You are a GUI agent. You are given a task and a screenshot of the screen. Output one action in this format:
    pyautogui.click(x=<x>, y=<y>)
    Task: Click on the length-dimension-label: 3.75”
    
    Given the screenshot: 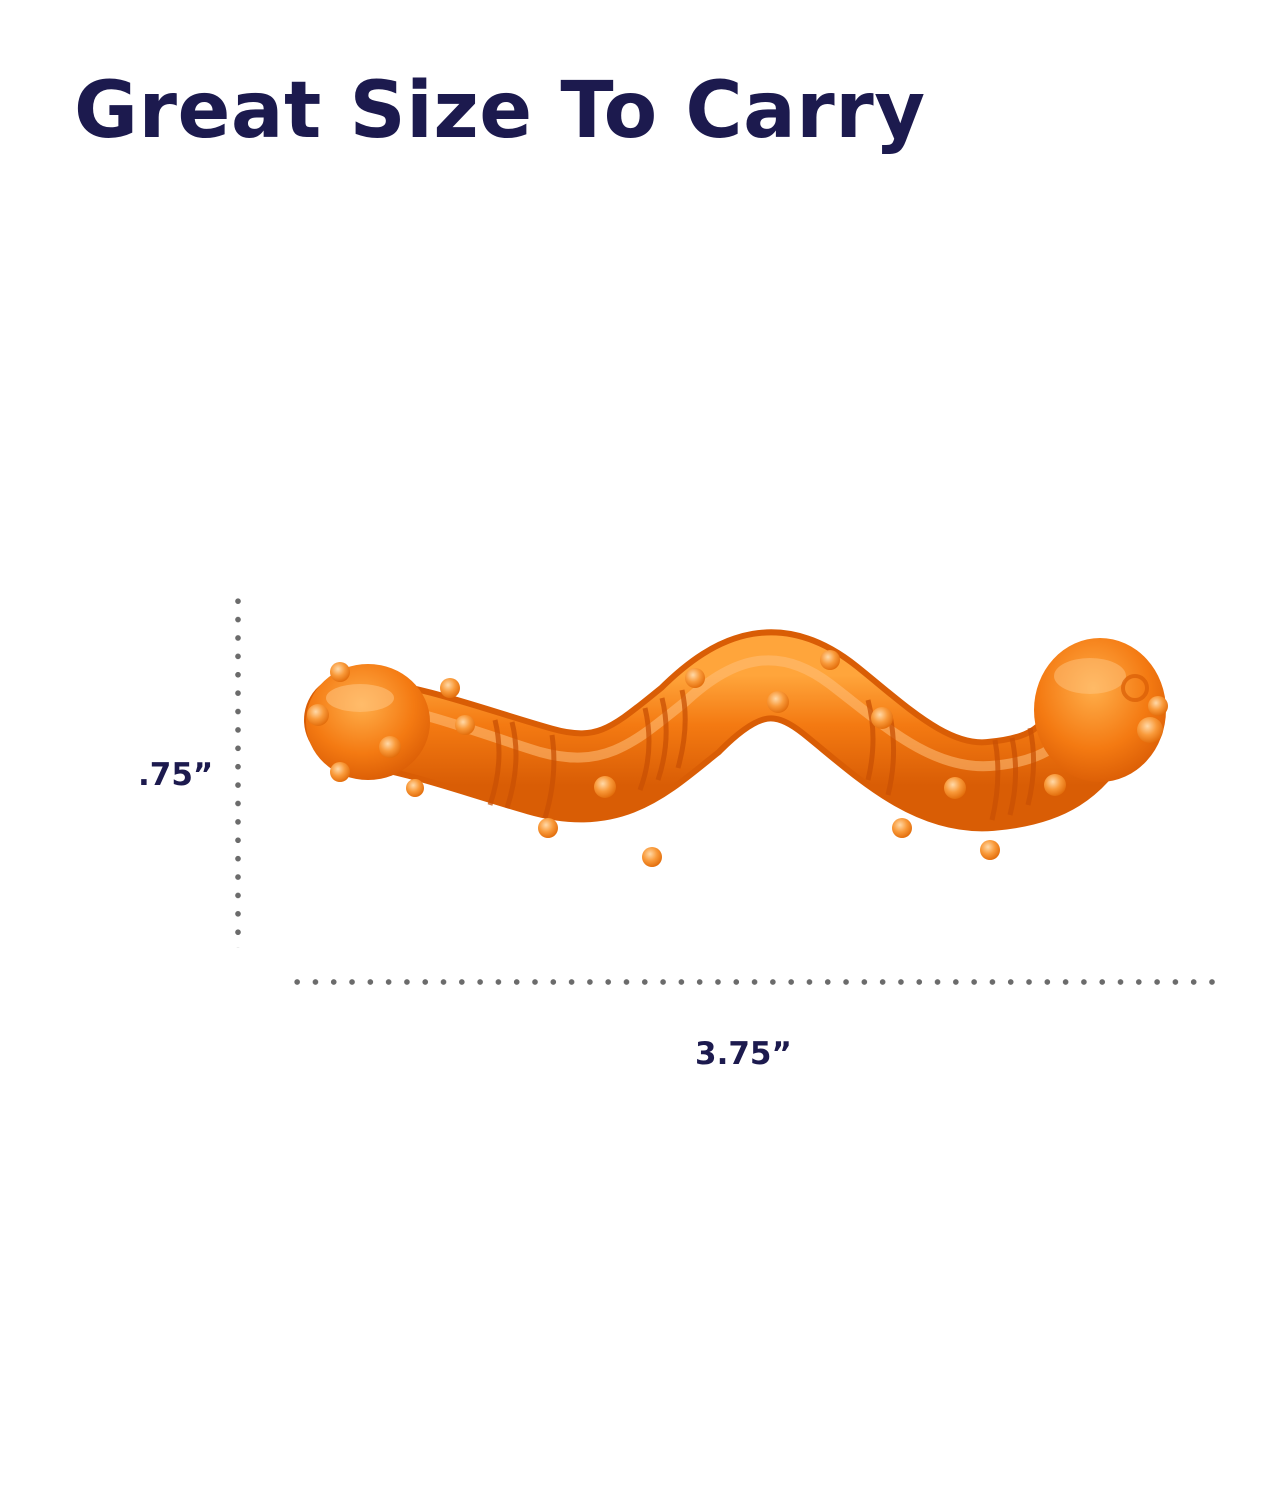 What is the action you would take?
    pyautogui.click(x=743, y=1054)
    